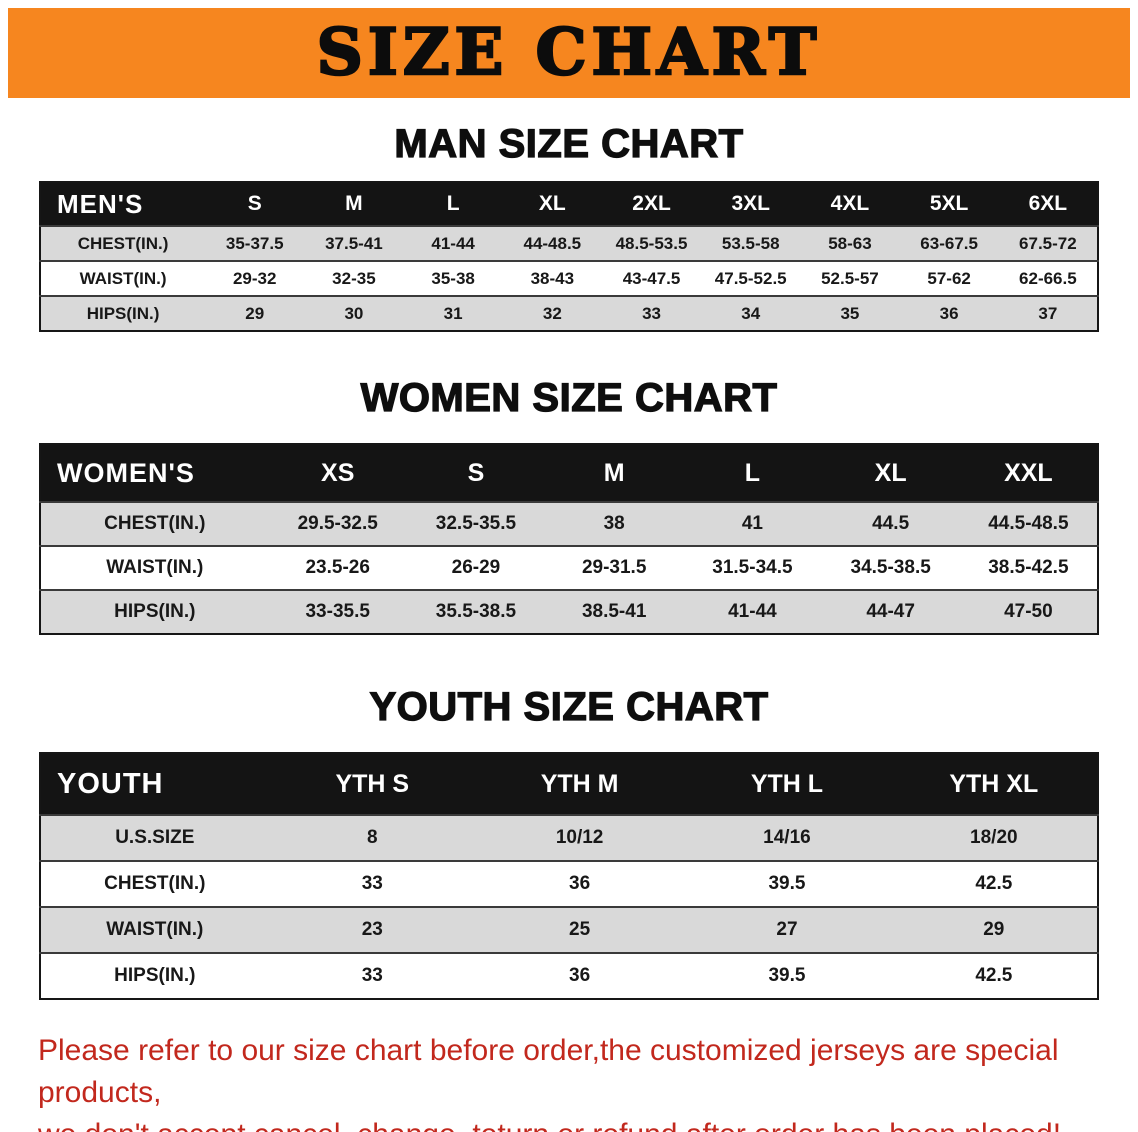  I want to click on value-cell: 34, so click(751, 313).